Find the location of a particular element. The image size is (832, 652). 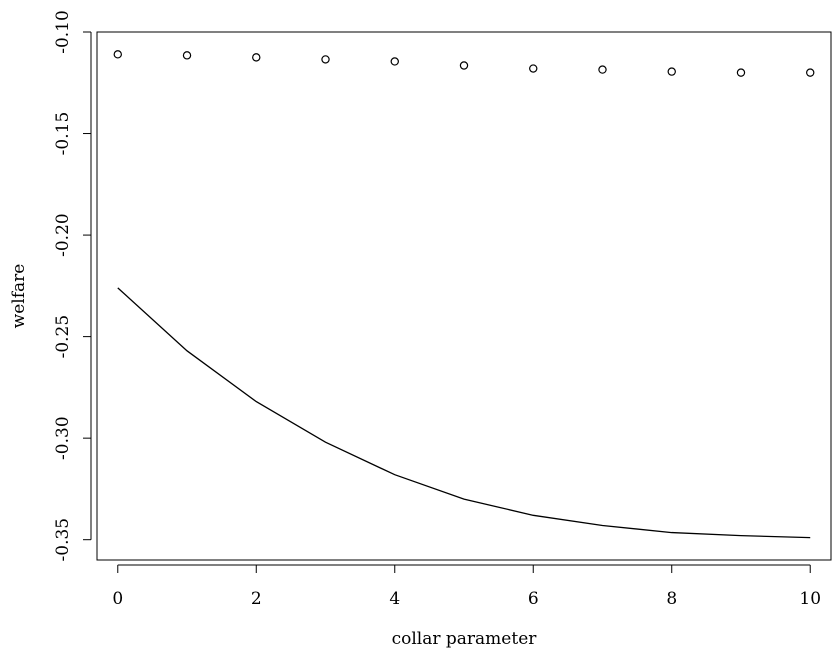

x-tick-label: 4 is located at coordinates (394, 599).